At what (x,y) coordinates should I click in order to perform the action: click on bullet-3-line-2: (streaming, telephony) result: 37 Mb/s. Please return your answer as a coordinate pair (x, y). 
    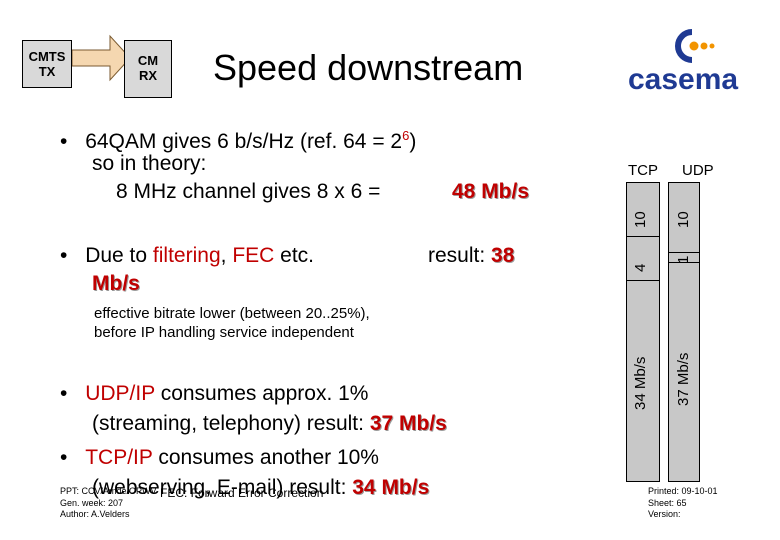
    Looking at the image, I should click on (269, 423).